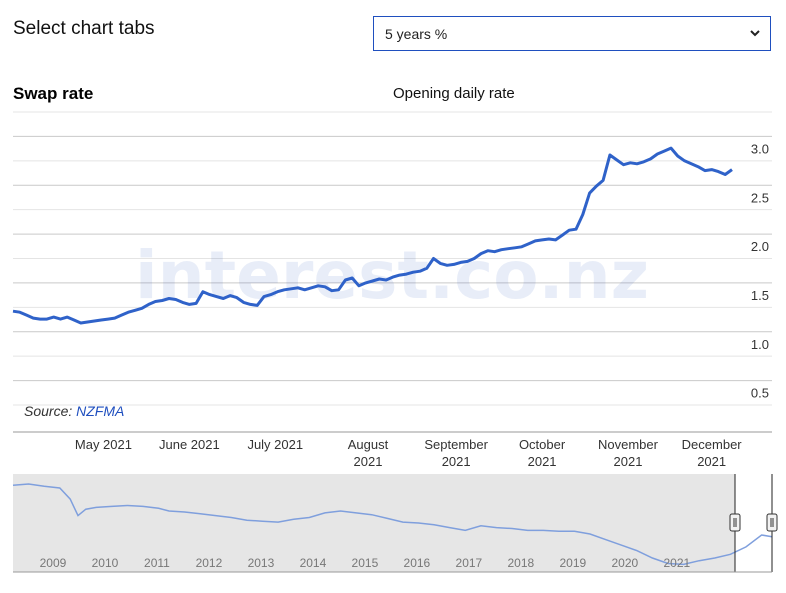 The width and height of the screenshot is (786, 593). What do you see at coordinates (572, 33) in the screenshot?
I see `range-select: 5 years %` at bounding box center [572, 33].